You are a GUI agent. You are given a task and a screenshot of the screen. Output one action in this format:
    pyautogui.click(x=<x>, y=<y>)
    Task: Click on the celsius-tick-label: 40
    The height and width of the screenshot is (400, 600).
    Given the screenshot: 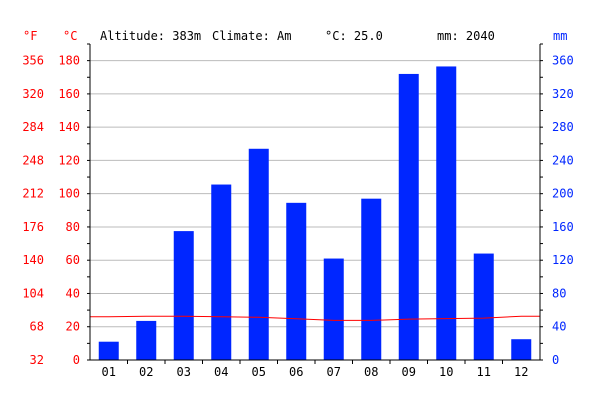 What is the action you would take?
    pyautogui.click(x=73, y=293)
    